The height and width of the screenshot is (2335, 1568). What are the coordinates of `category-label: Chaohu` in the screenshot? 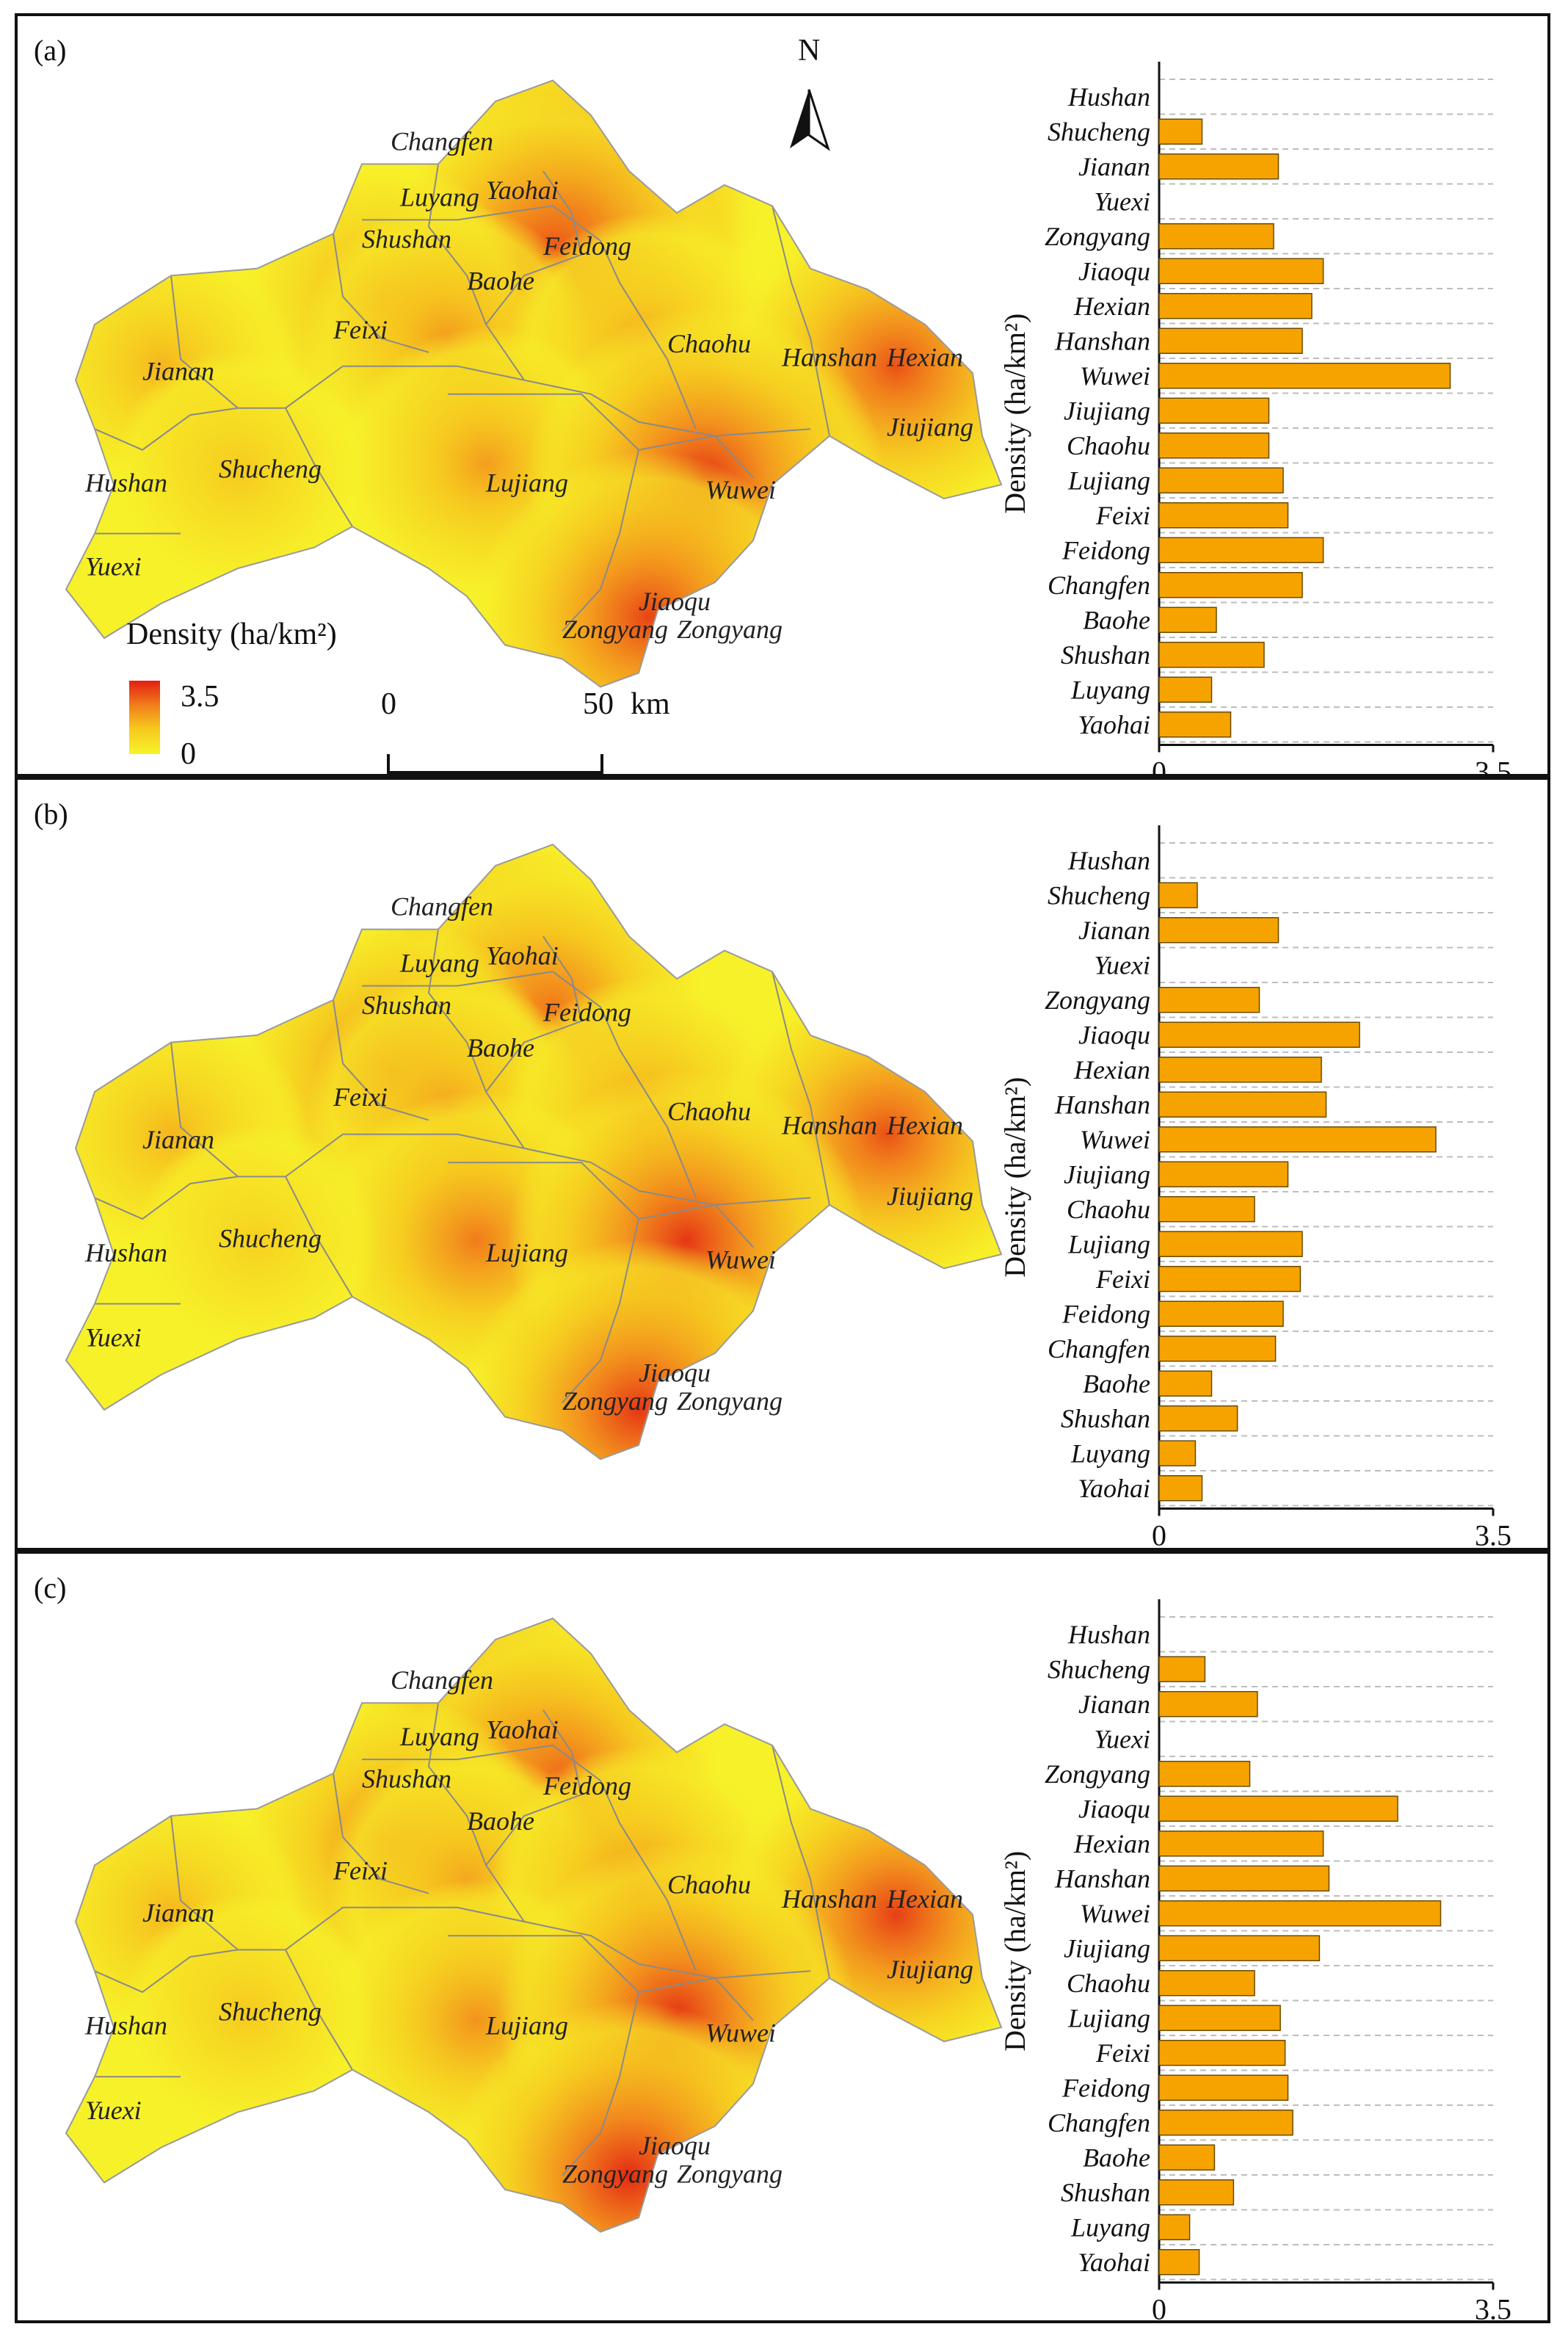 It's located at (1108, 446).